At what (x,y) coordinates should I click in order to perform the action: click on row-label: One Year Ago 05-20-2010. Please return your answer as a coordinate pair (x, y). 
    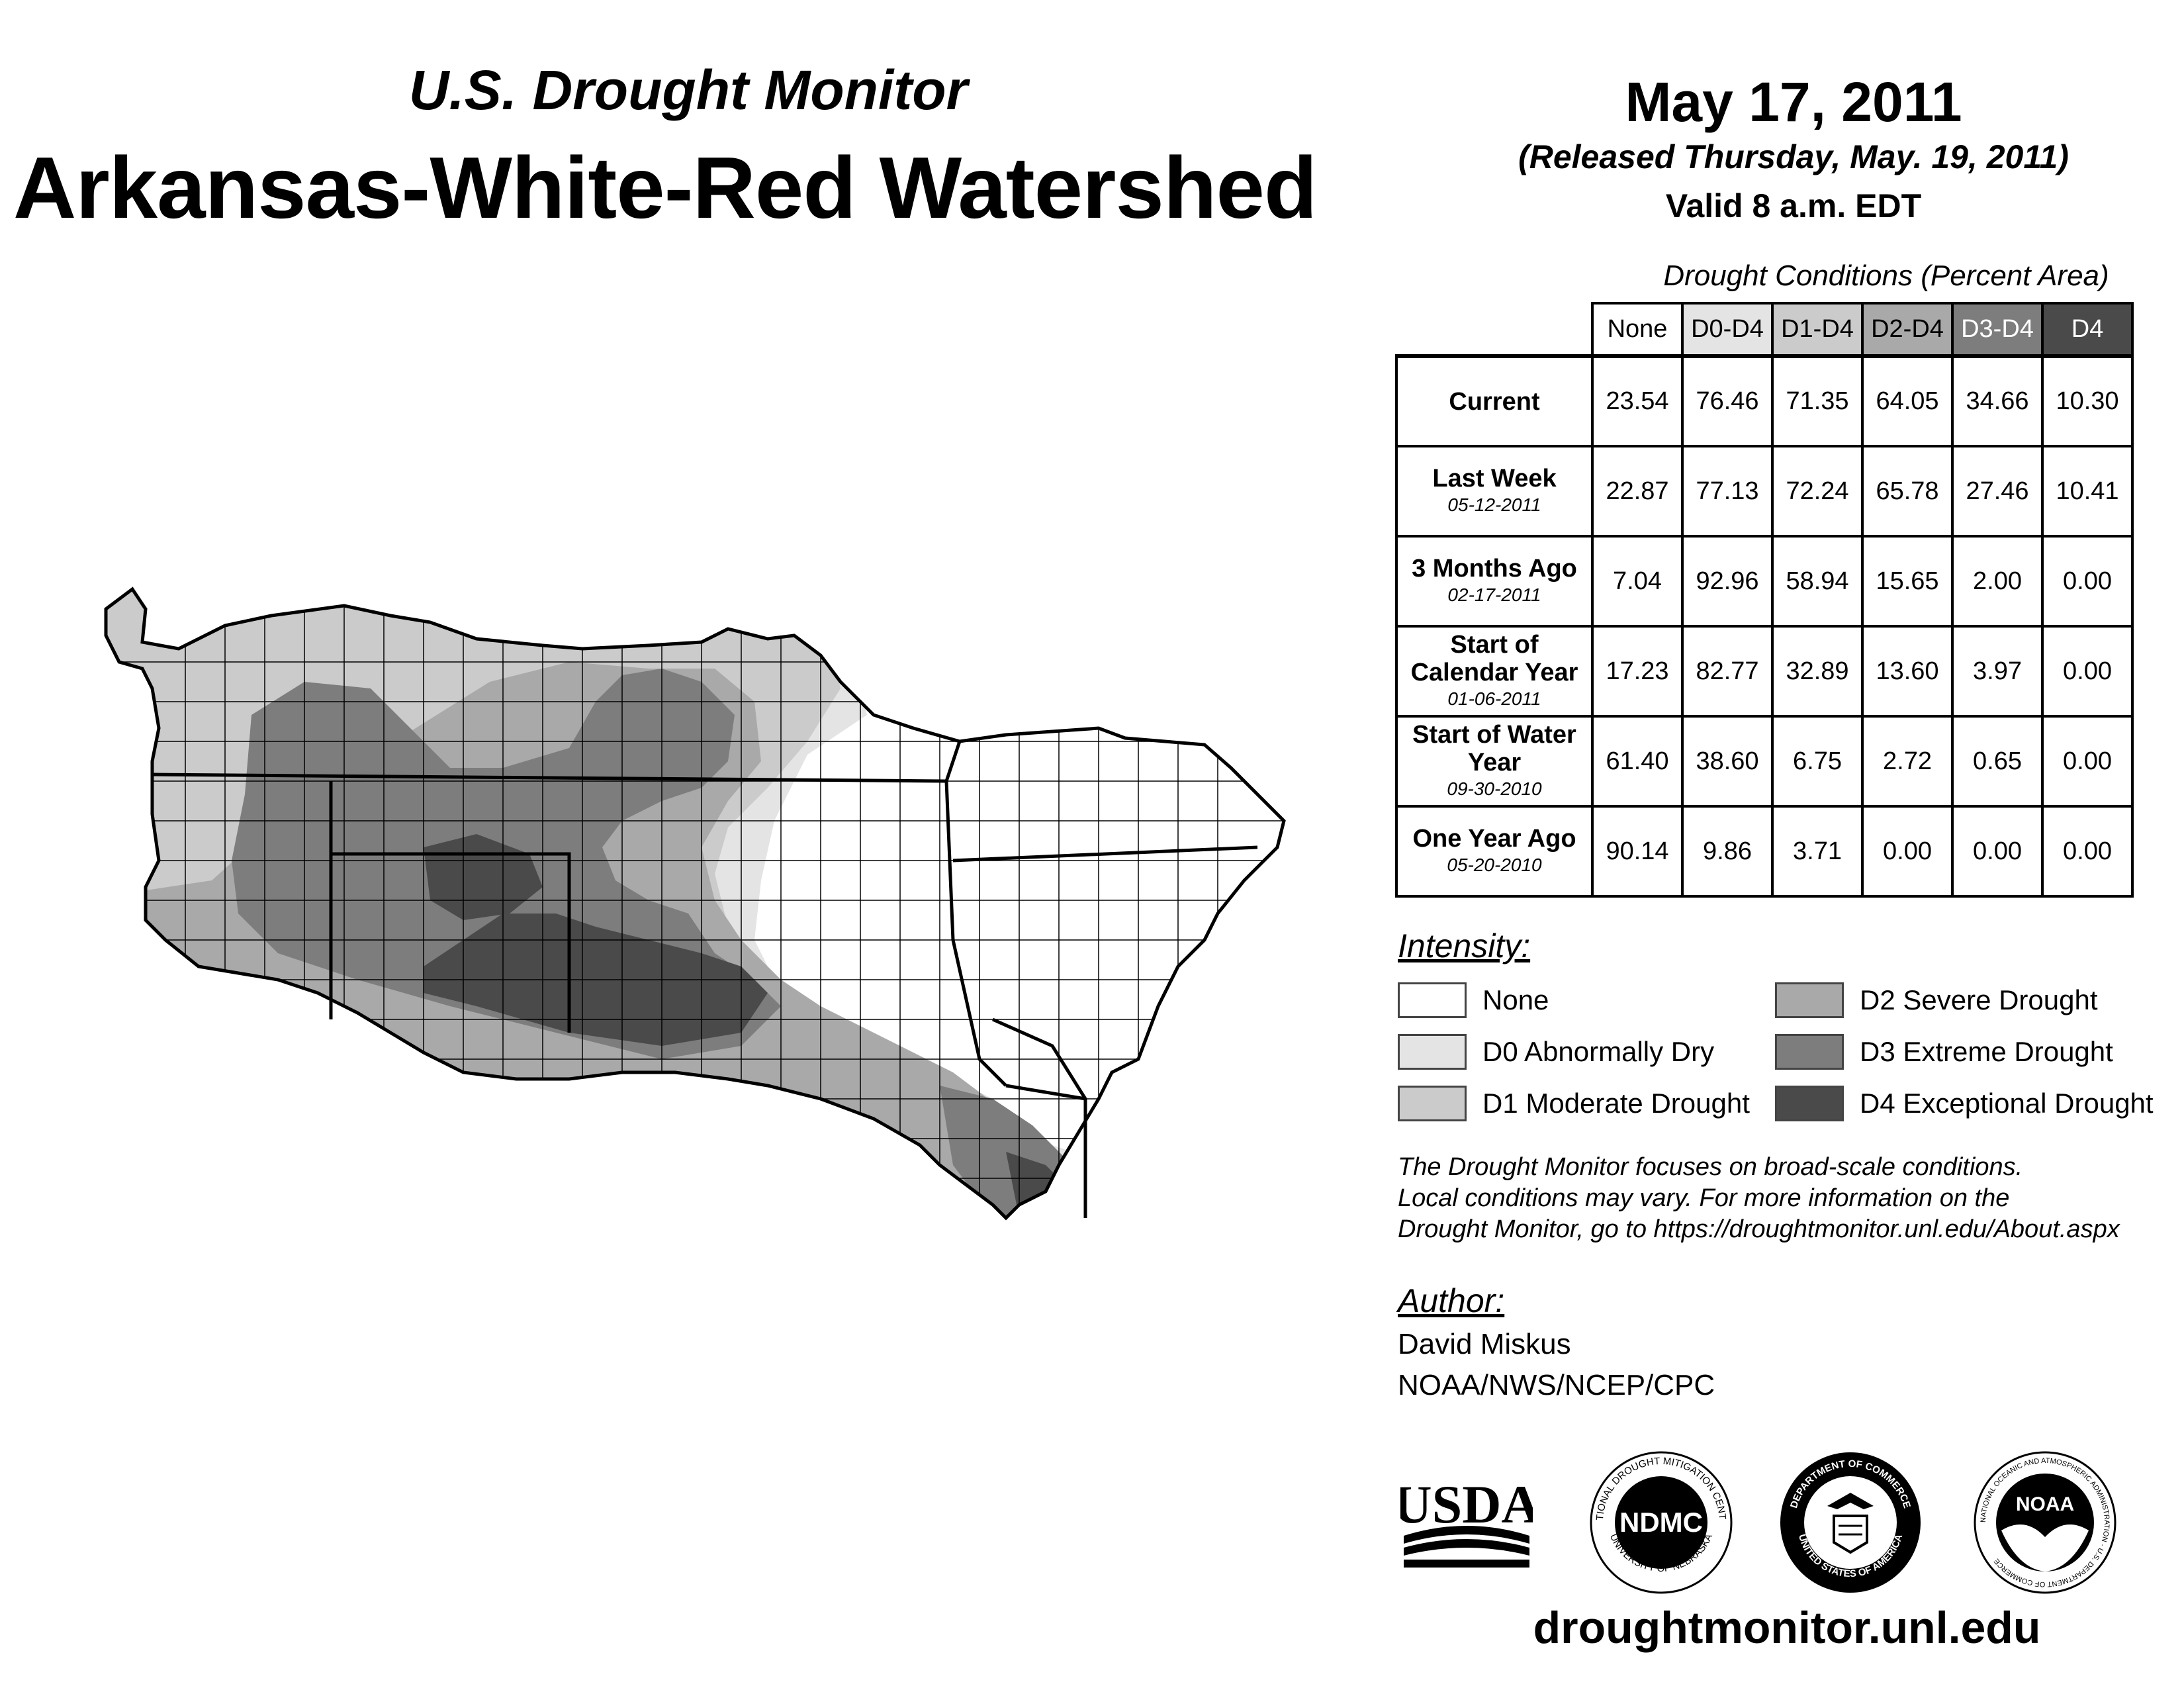
    Looking at the image, I should click on (1494, 851).